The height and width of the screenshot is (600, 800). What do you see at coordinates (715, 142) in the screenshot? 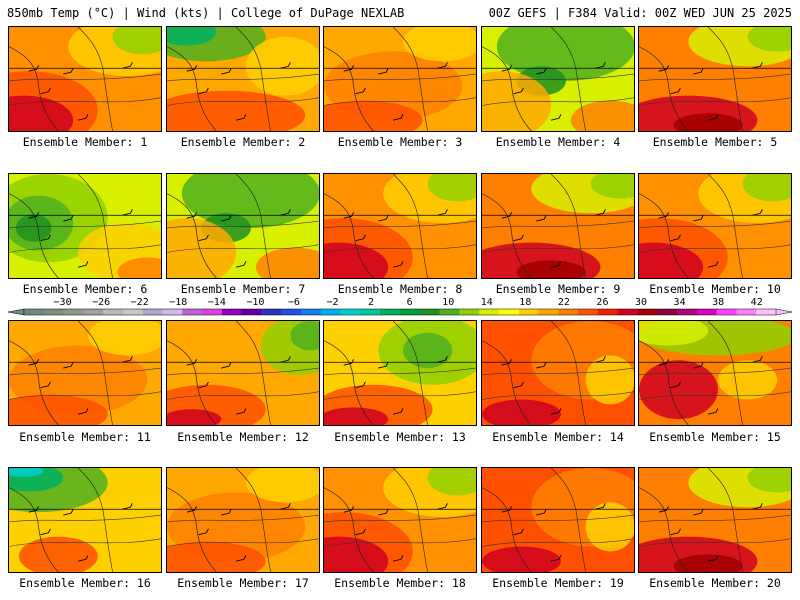
I see `member-caption: Ensemble Member: 5` at bounding box center [715, 142].